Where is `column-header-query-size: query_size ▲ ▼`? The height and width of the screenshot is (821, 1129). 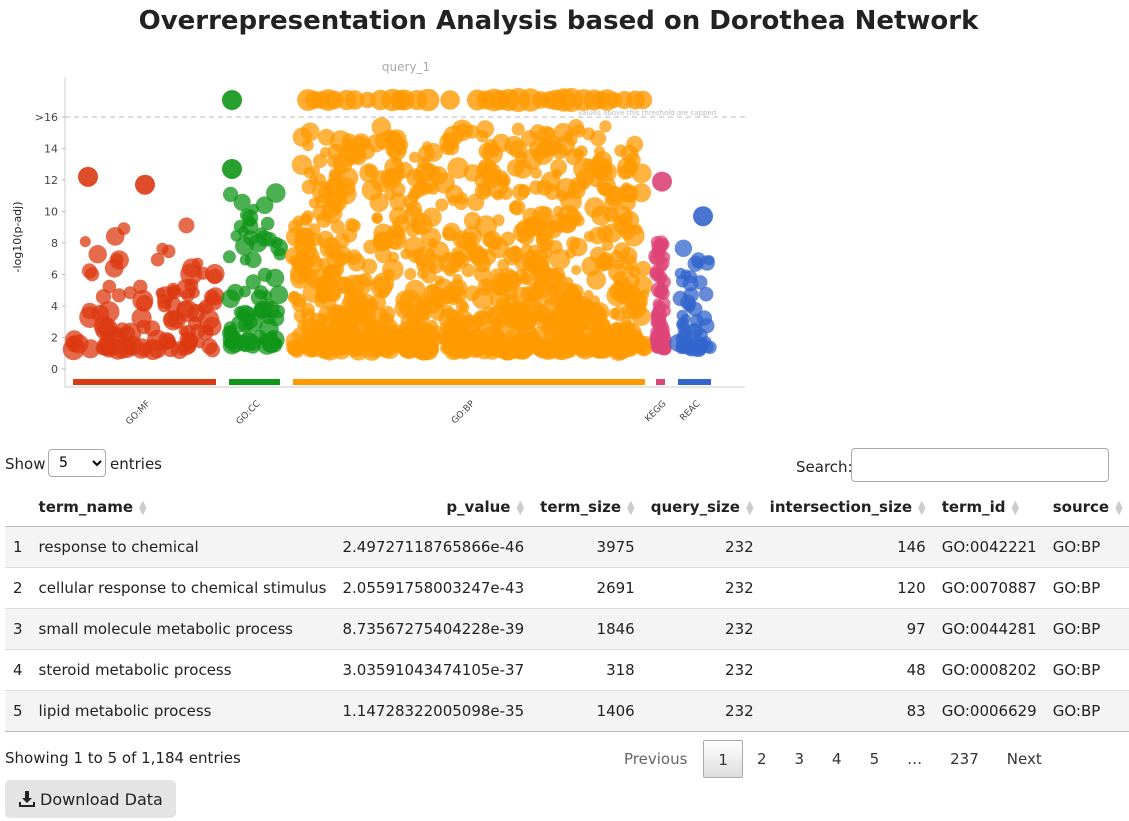 column-header-query-size: query_size ▲ ▼ is located at coordinates (702, 507).